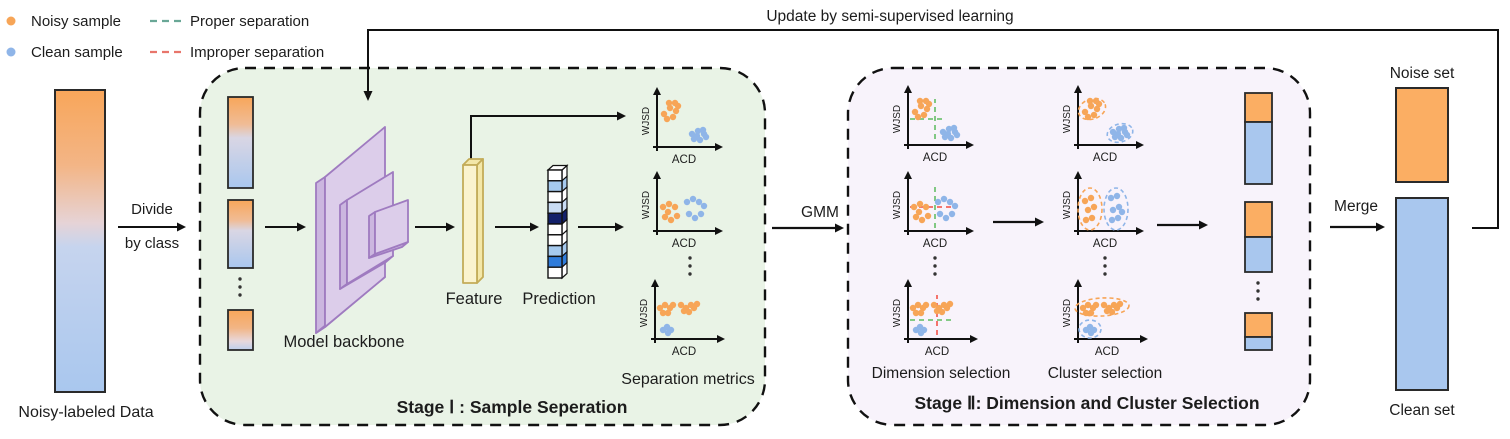 This screenshot has height=439, width=1510. What do you see at coordinates (473, 221) in the screenshot?
I see `feature-bar` at bounding box center [473, 221].